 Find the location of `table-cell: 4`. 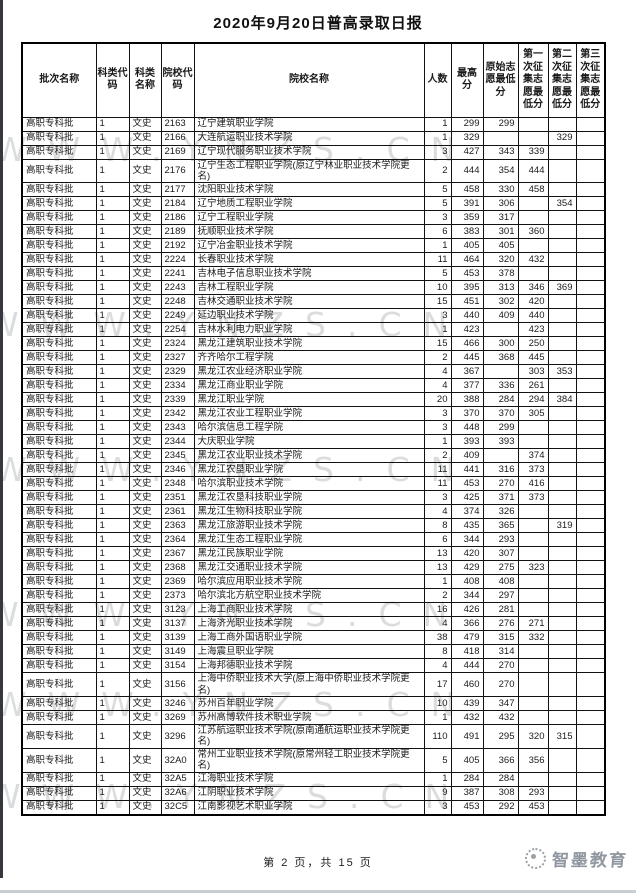

table-cell: 4 is located at coordinates (437, 512).